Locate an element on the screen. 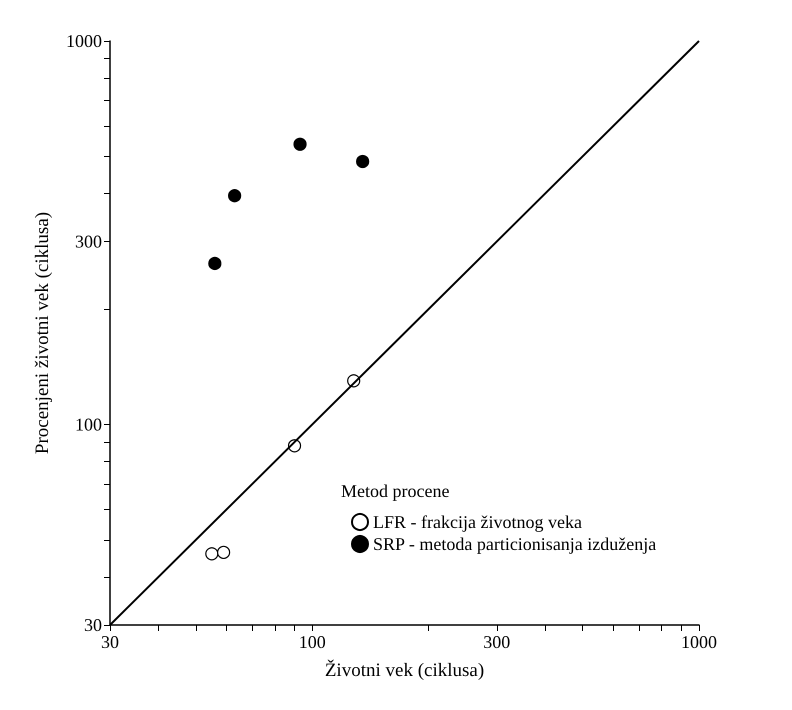 The height and width of the screenshot is (710, 792). legend-label: LFR - frakcija životnog veka is located at coordinates (477, 522).